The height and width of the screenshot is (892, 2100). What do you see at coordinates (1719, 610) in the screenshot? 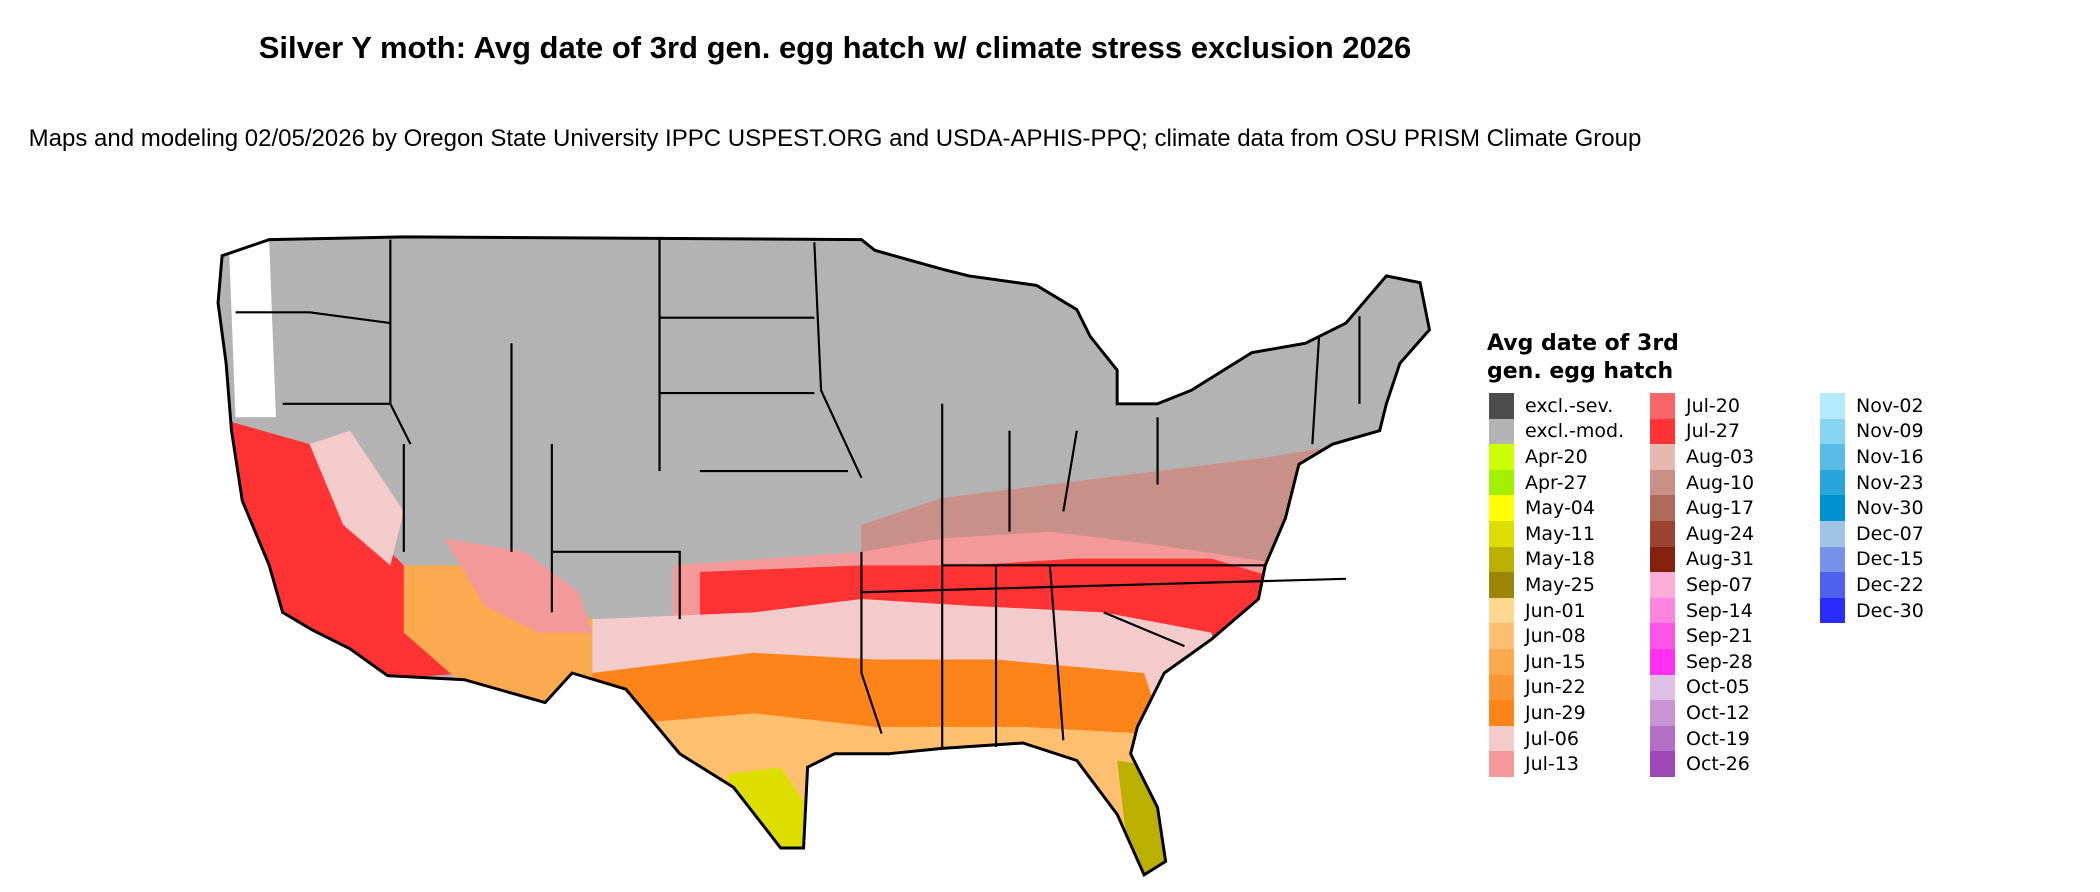
I see `legend-label: Sep-14` at bounding box center [1719, 610].